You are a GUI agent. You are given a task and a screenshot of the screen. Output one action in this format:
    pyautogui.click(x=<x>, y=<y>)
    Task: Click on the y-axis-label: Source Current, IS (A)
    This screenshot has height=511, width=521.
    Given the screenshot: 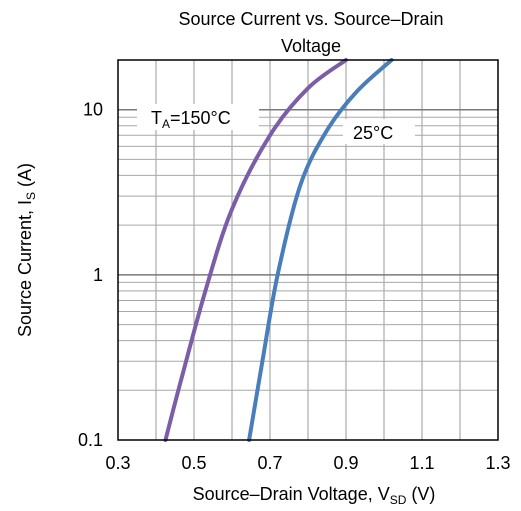 What is the action you would take?
    pyautogui.click(x=26, y=250)
    